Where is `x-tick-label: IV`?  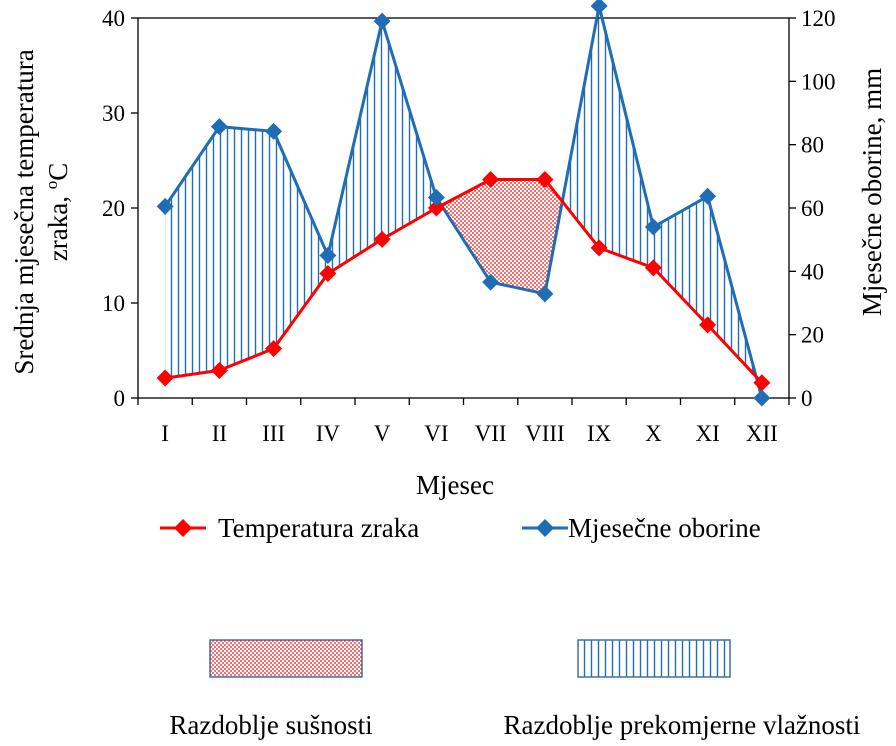 x-tick-label: IV is located at coordinates (328, 433).